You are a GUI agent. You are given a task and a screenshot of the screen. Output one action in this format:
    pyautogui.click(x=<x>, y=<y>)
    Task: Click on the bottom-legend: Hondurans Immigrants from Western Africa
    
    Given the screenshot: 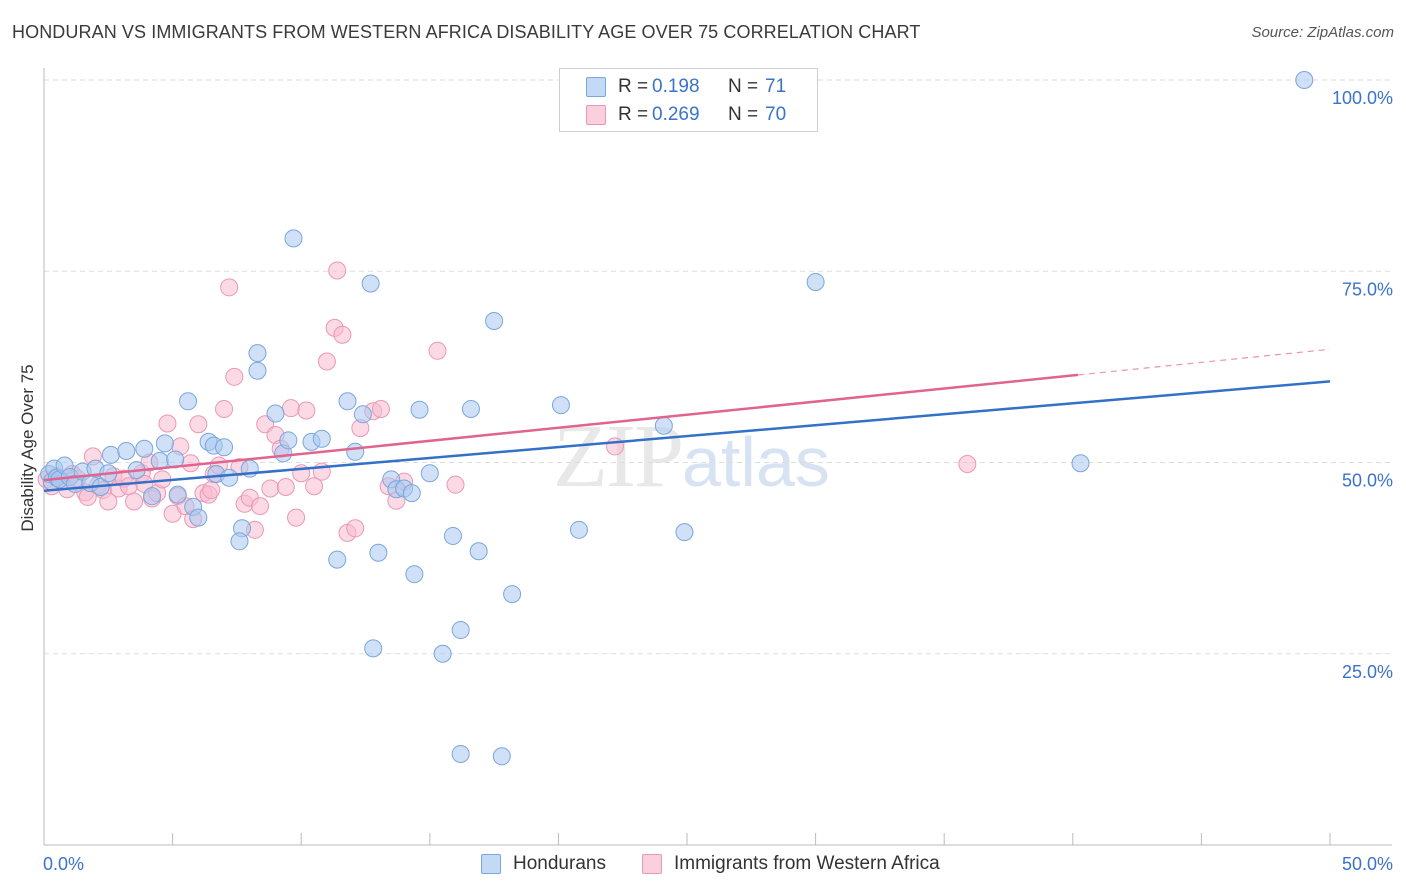 What is the action you would take?
    pyautogui.click(x=703, y=865)
    